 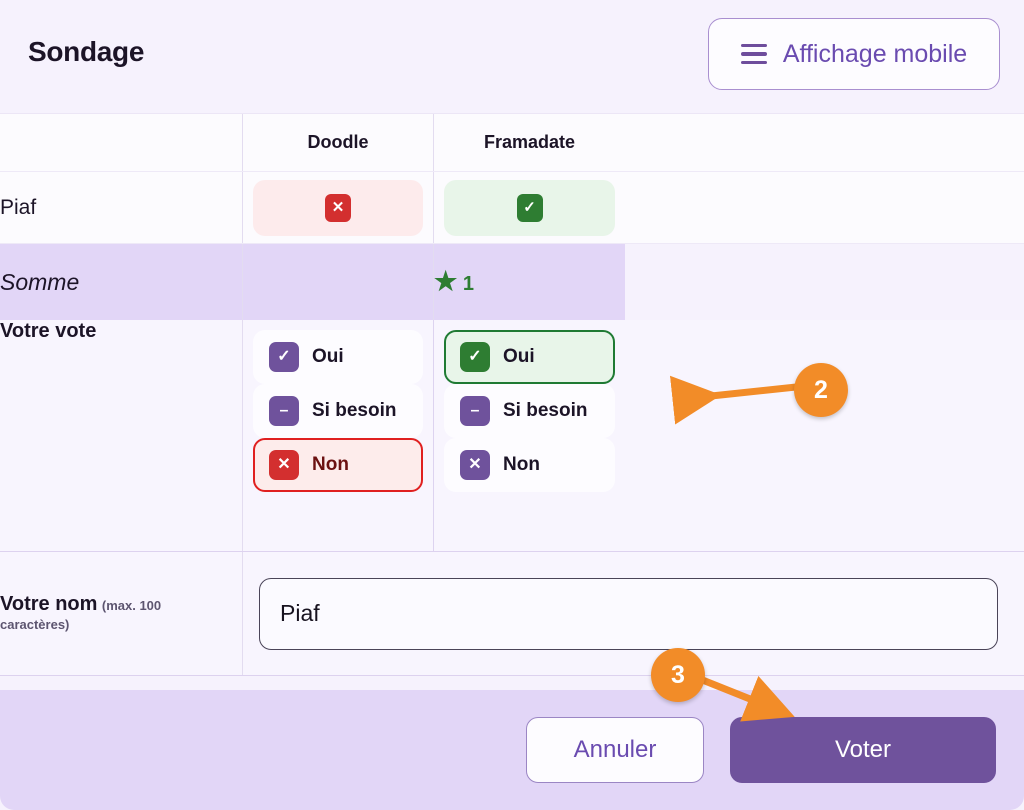 I want to click on doodle-option-oui-label: Oui, so click(x=328, y=356).